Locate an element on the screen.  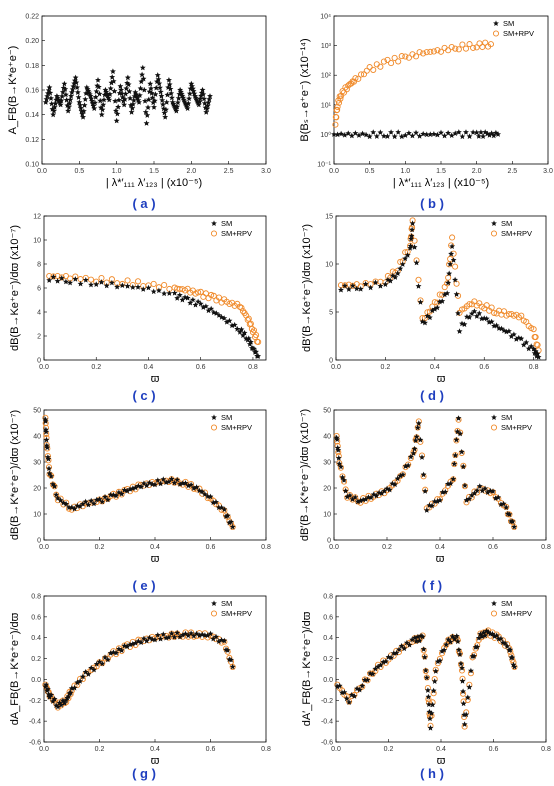
y-tick-label: 10⁻¹ is located at coordinates (324, 165).